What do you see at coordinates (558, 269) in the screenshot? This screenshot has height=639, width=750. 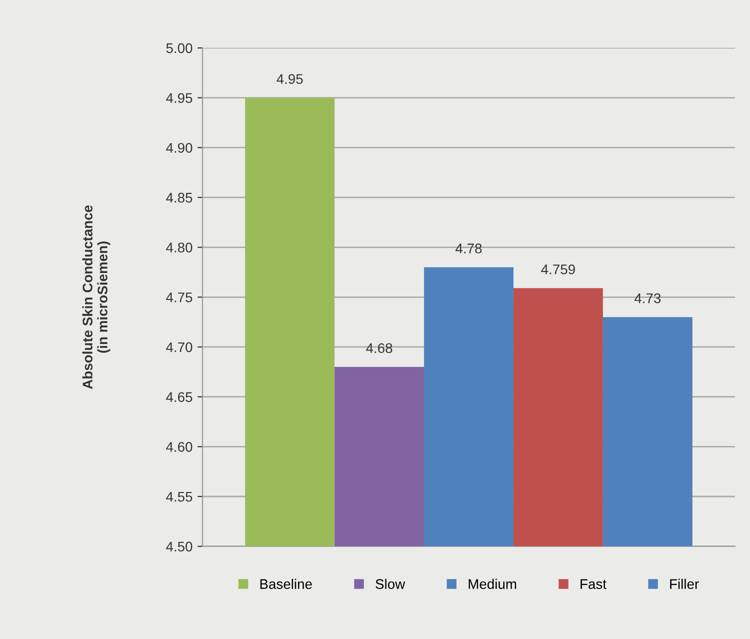 I see `data-label: 4.759` at bounding box center [558, 269].